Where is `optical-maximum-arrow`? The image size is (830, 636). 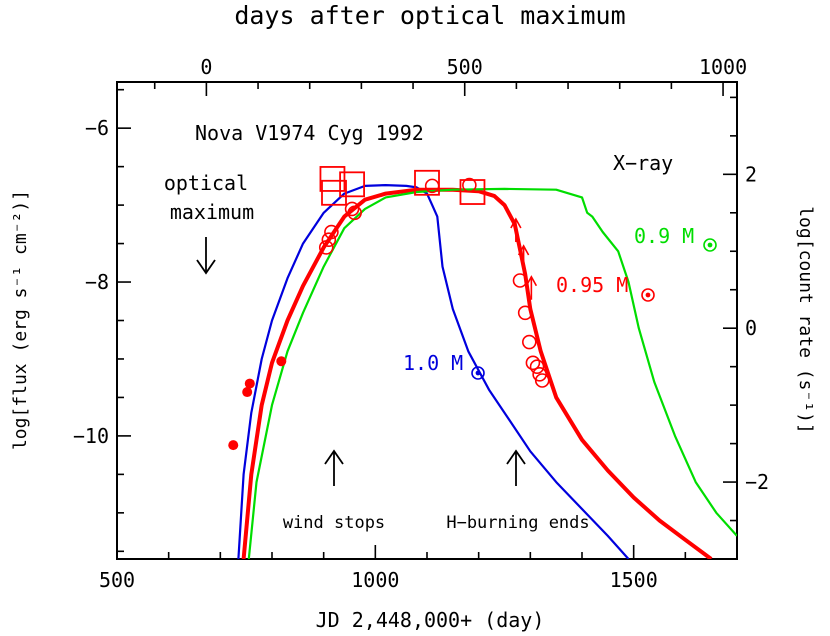
optical-maximum-arrow is located at coordinates (206, 256).